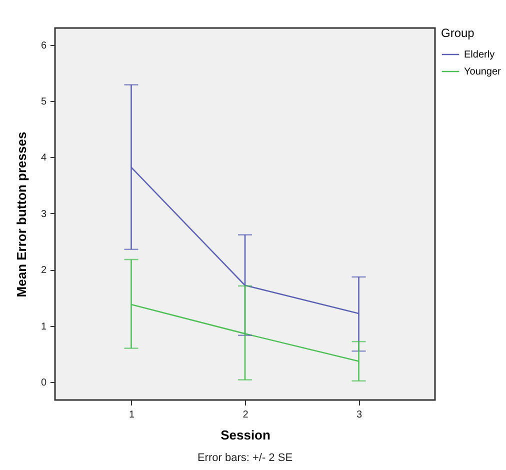  Describe the element at coordinates (43, 383) in the screenshot. I see `y-tick-label: 0` at that location.